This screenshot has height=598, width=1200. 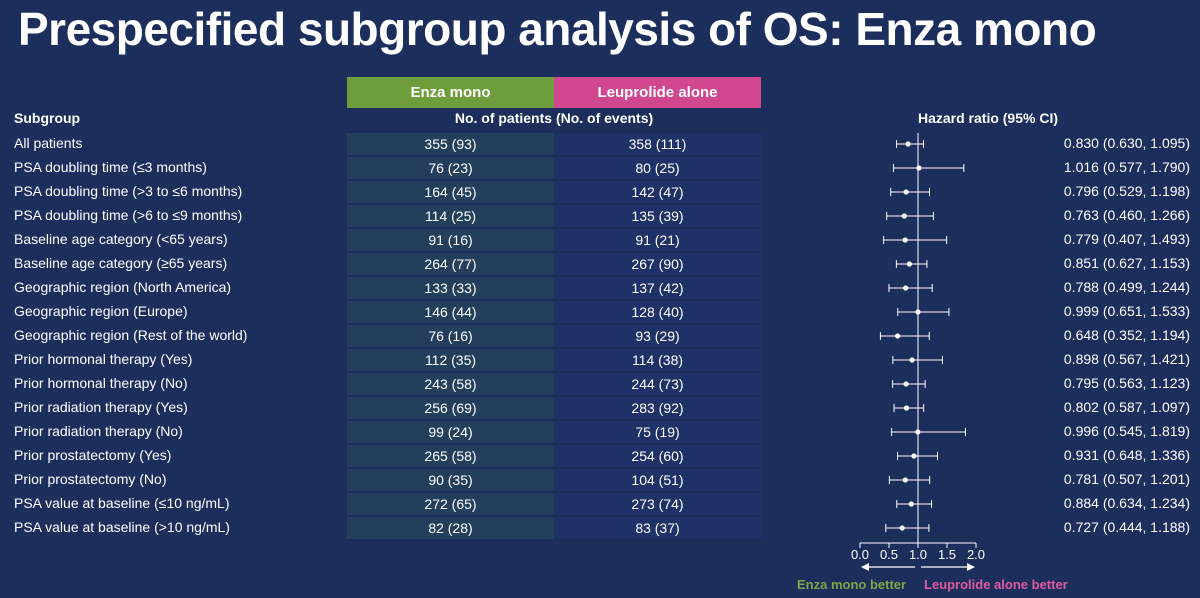 I want to click on subgroup-name: Baseline age category (<65 years), so click(x=121, y=239).